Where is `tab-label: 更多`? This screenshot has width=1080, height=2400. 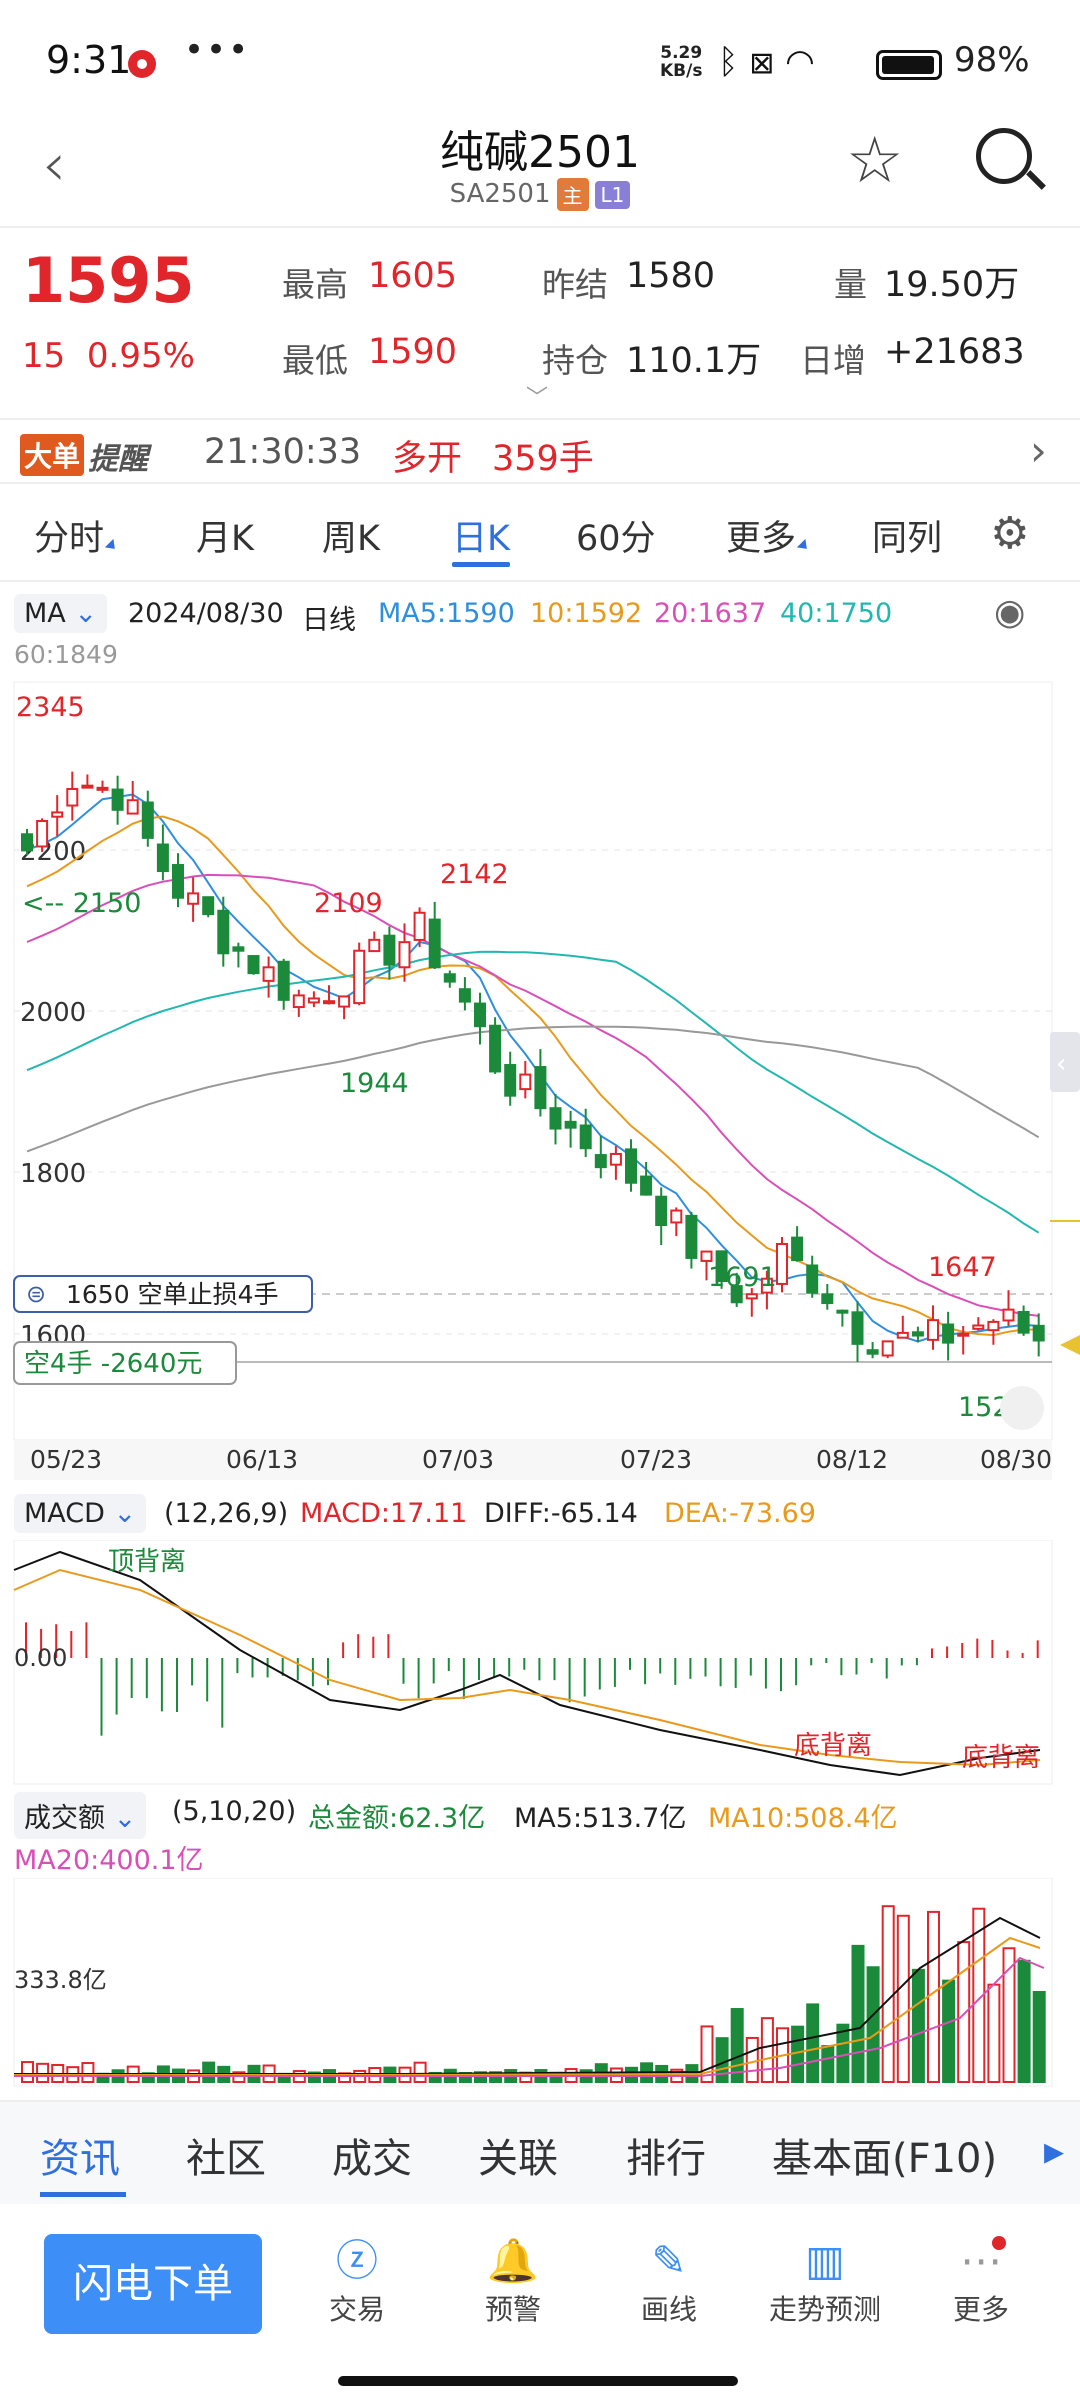 tab-label: 更多 is located at coordinates (761, 539).